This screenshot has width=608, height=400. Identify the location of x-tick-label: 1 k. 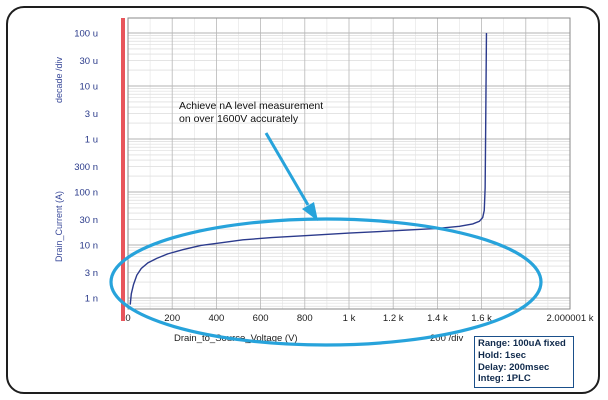
(349, 318).